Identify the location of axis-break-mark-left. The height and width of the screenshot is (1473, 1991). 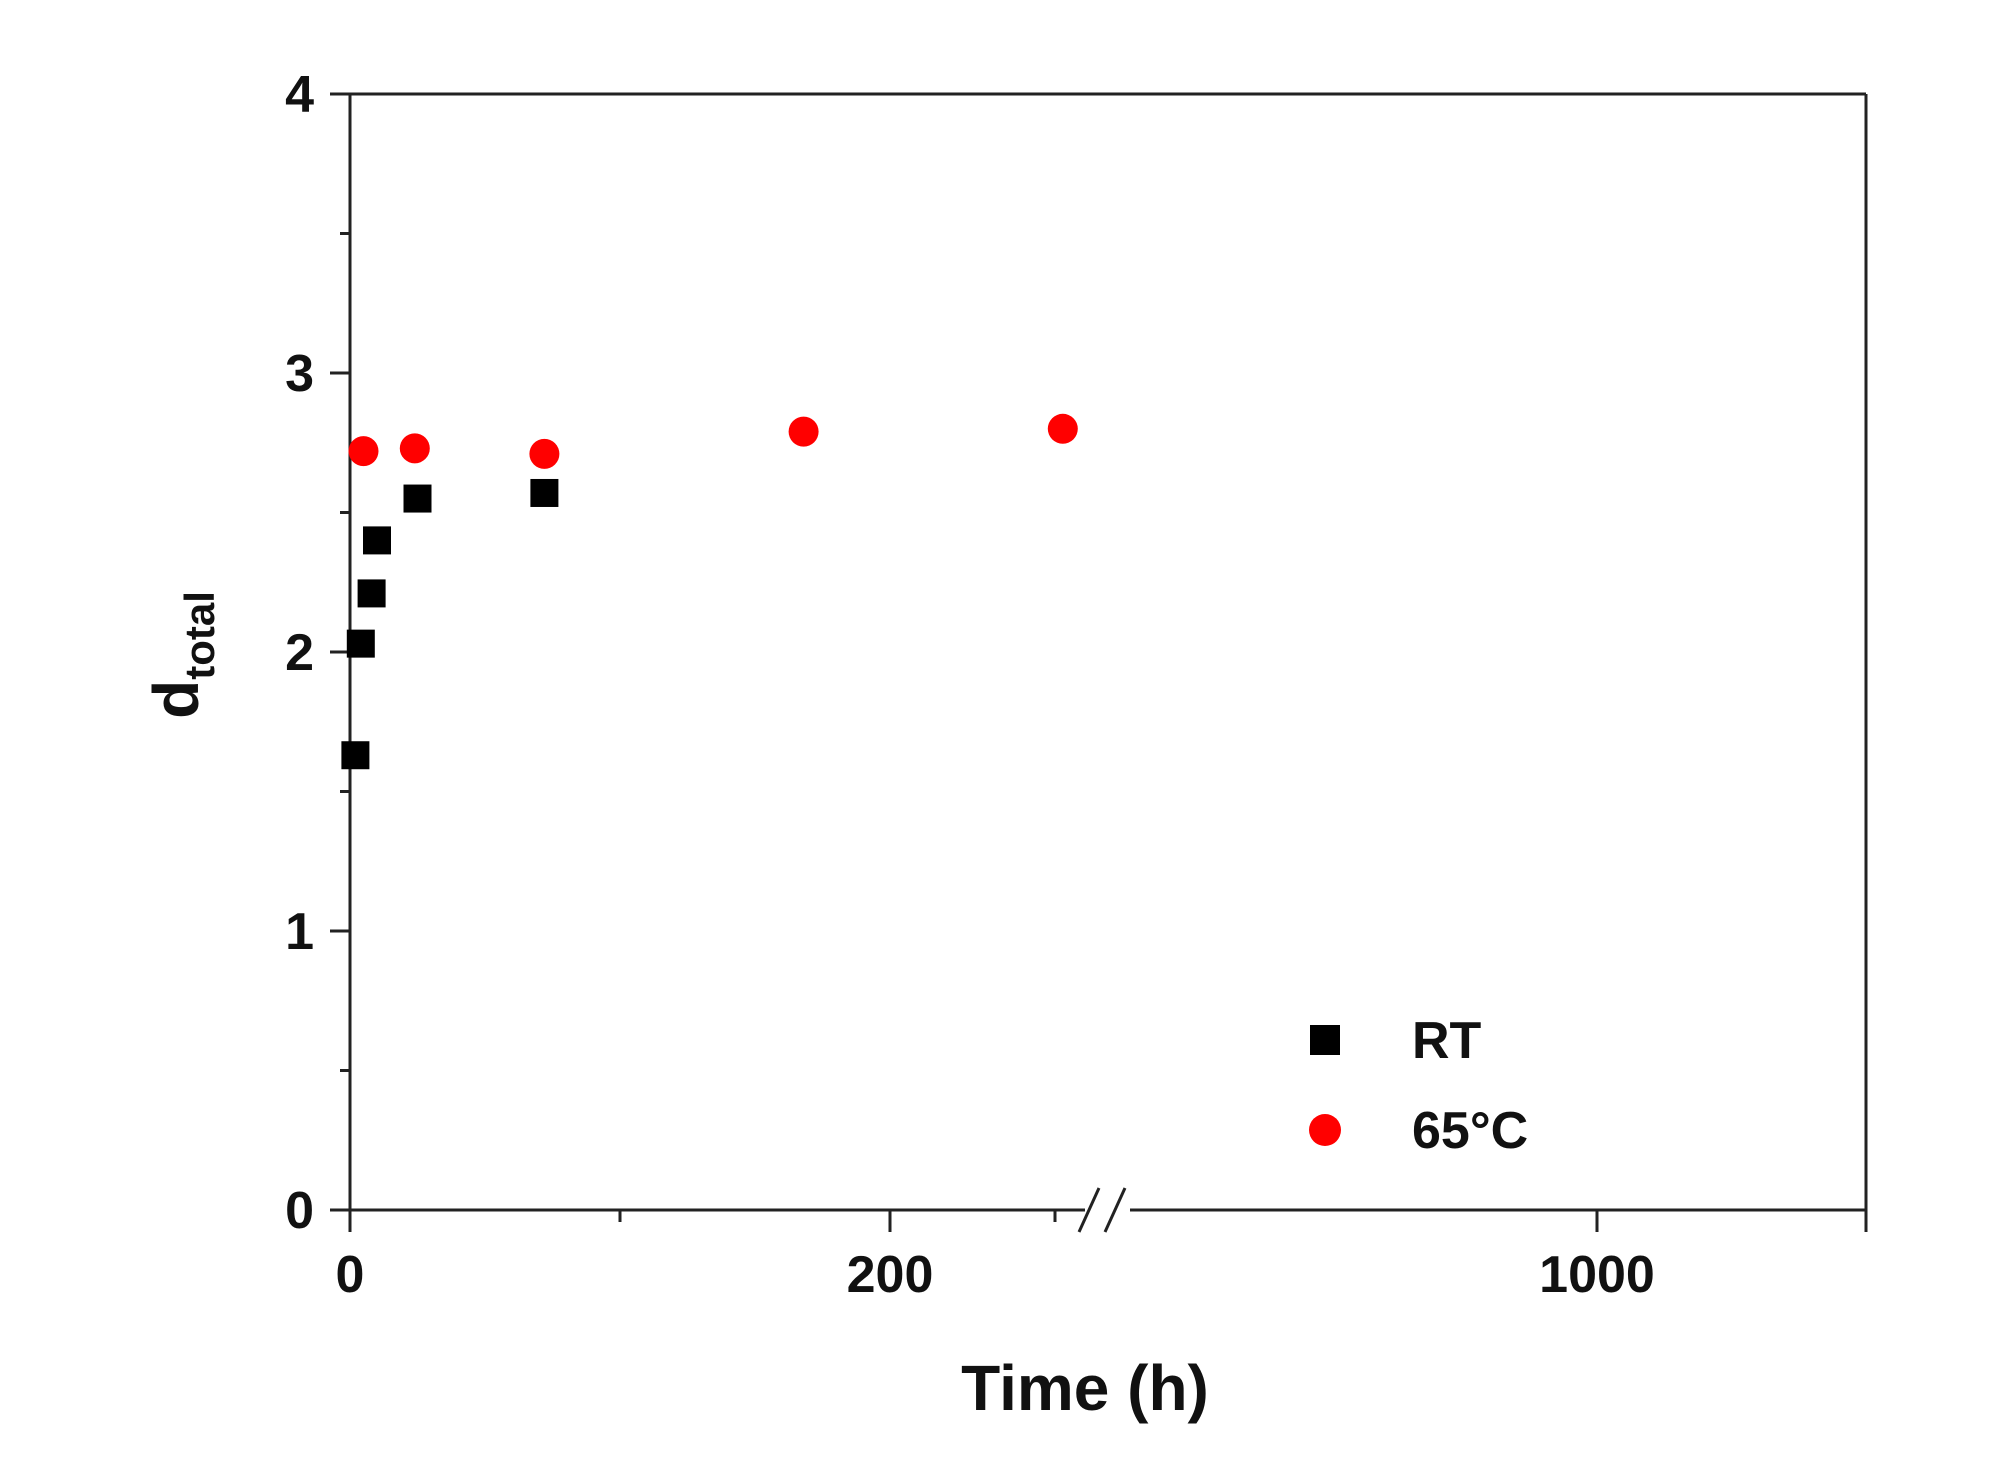
(1089, 1210).